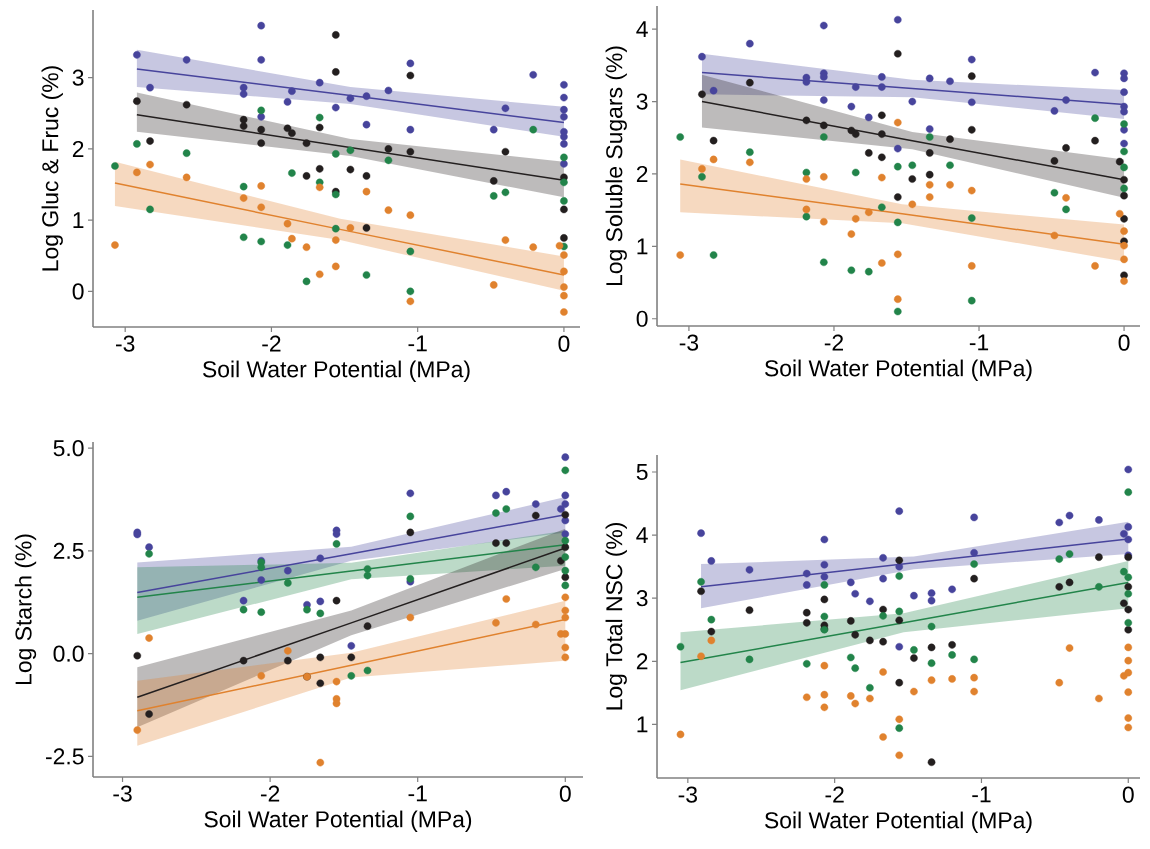  What do you see at coordinates (65, 756) in the screenshot?
I see `y-tick-label: -2.5` at bounding box center [65, 756].